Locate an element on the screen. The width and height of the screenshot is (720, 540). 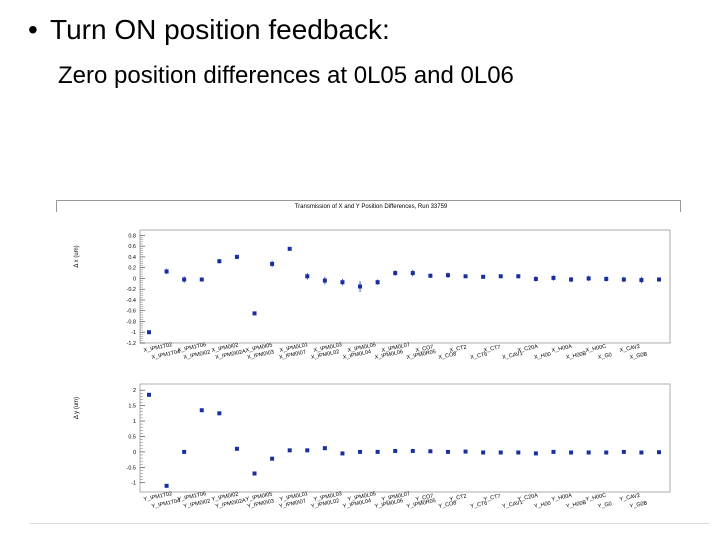
x-tick-label-y: Y_H00B is located at coordinates (577, 505).